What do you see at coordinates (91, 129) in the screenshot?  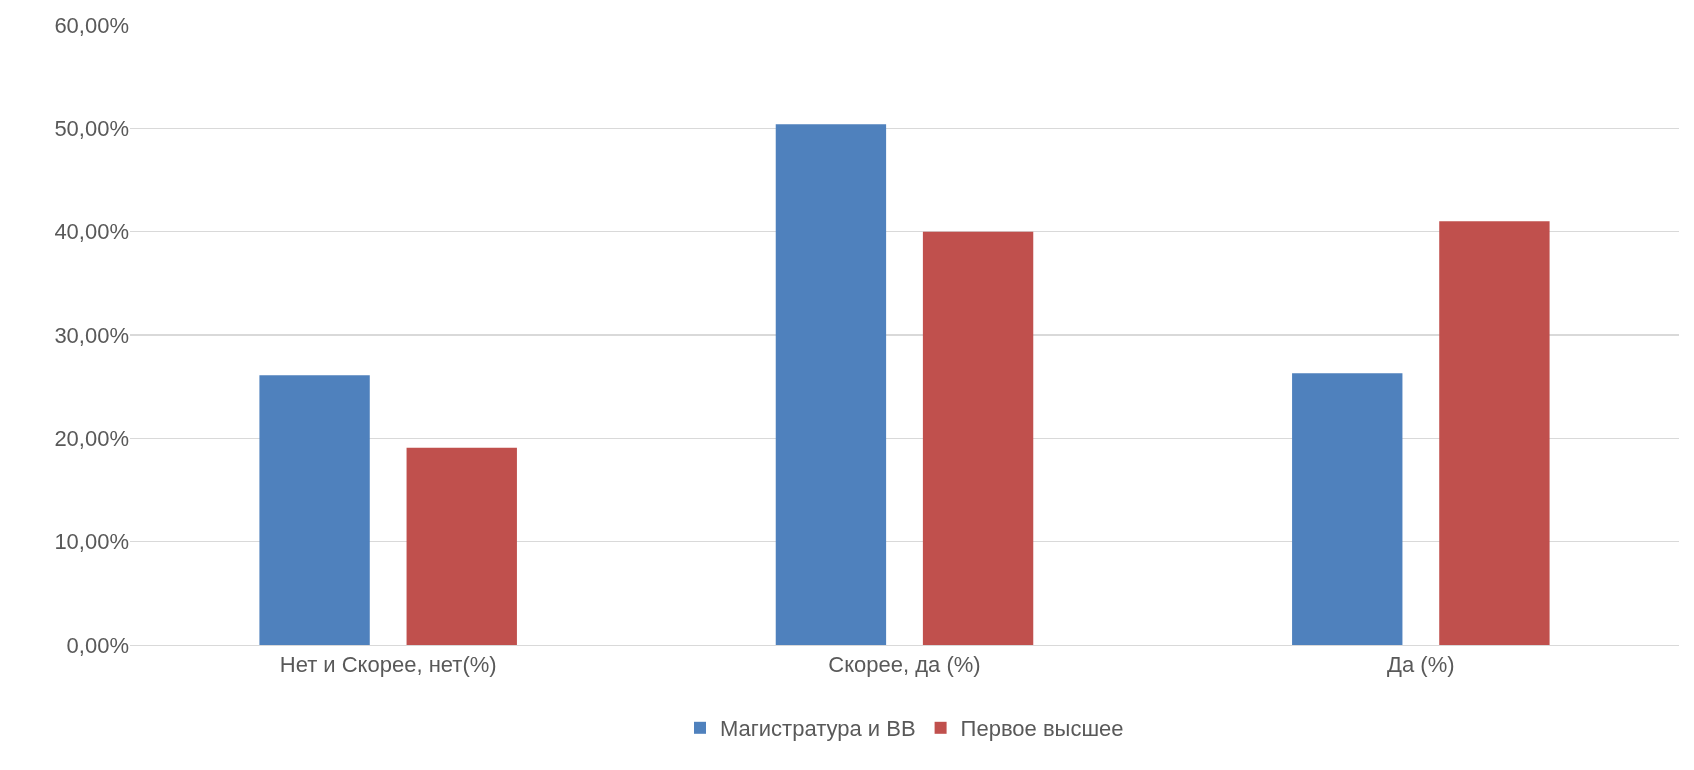 I see `y-tick-label: 50,00%` at bounding box center [91, 129].